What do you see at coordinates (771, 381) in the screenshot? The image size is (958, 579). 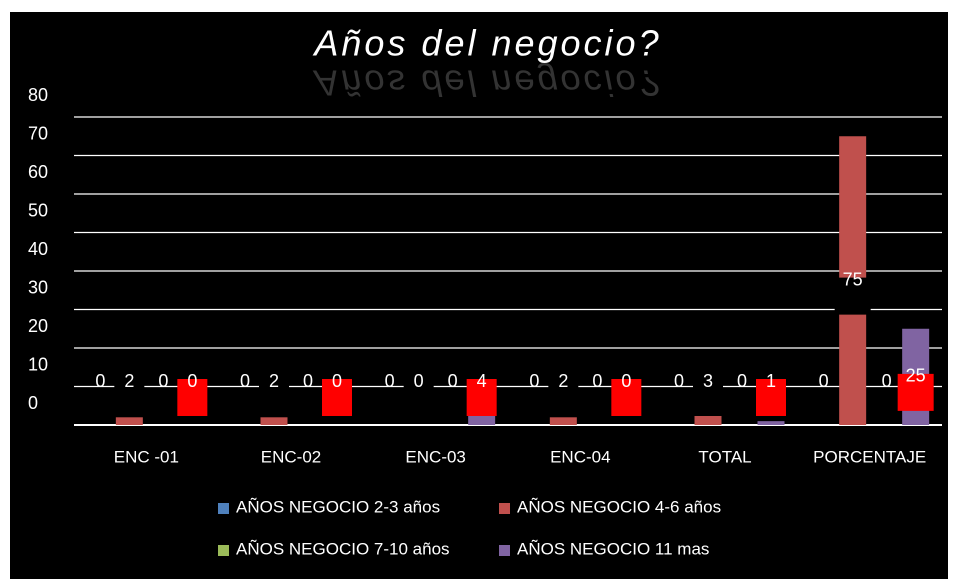 I see `data-label: 1` at bounding box center [771, 381].